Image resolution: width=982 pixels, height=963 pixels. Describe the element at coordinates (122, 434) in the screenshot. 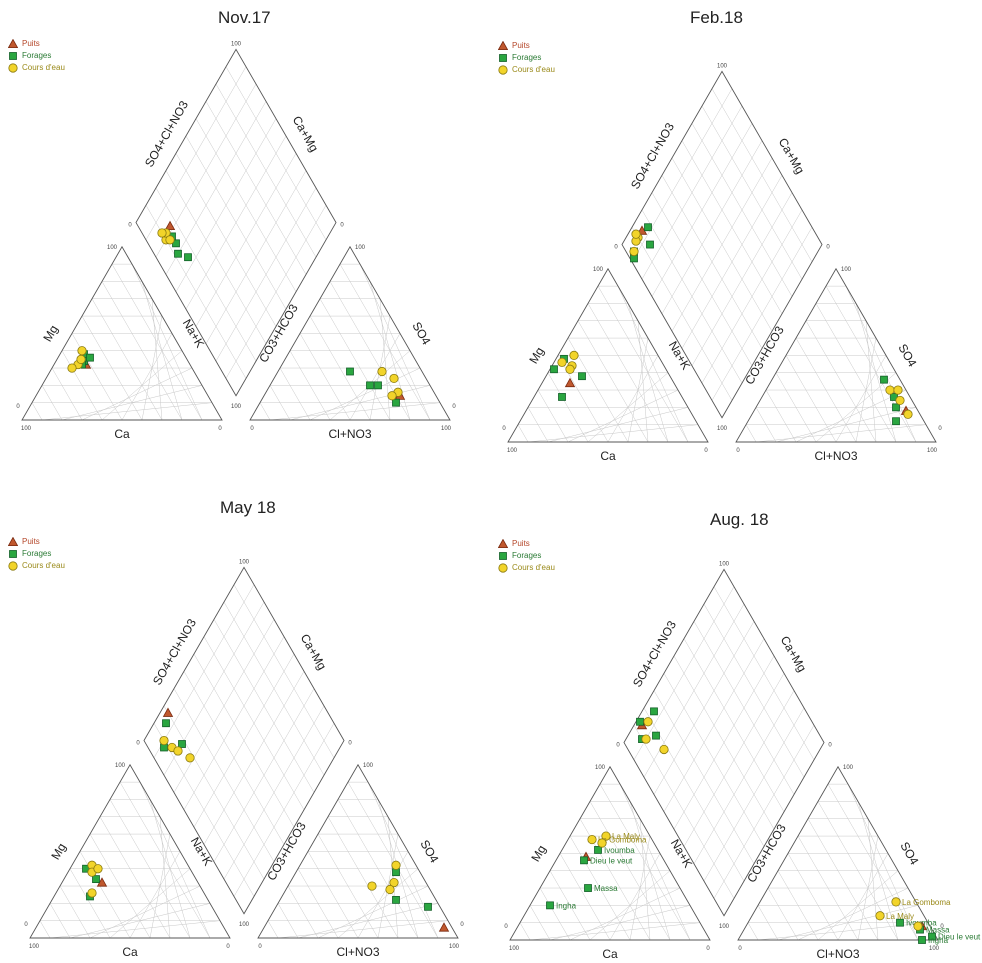

I see `axis-label-ca: Ca` at that location.